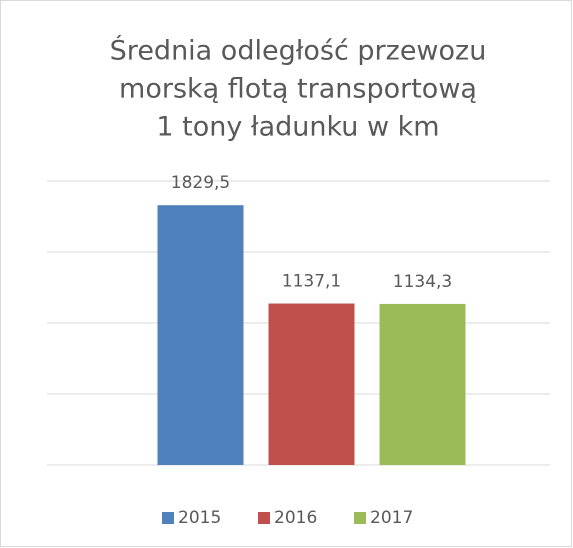 Image resolution: width=573 pixels, height=548 pixels. Describe the element at coordinates (311, 282) in the screenshot. I see `data-label: 1137,1` at that location.